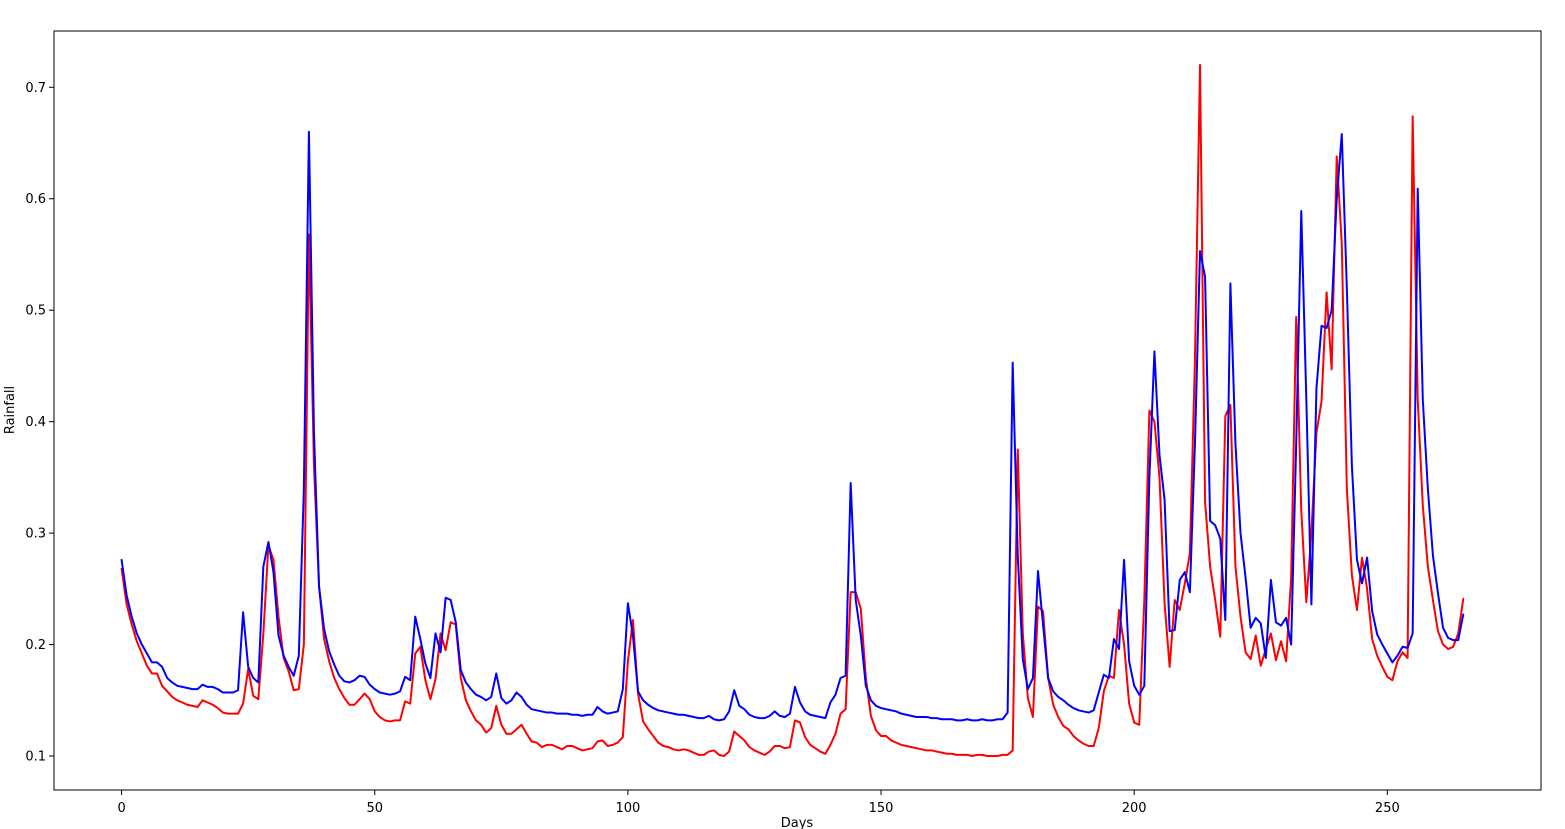  Describe the element at coordinates (1134, 808) in the screenshot. I see `x-tick-label: 200` at that location.